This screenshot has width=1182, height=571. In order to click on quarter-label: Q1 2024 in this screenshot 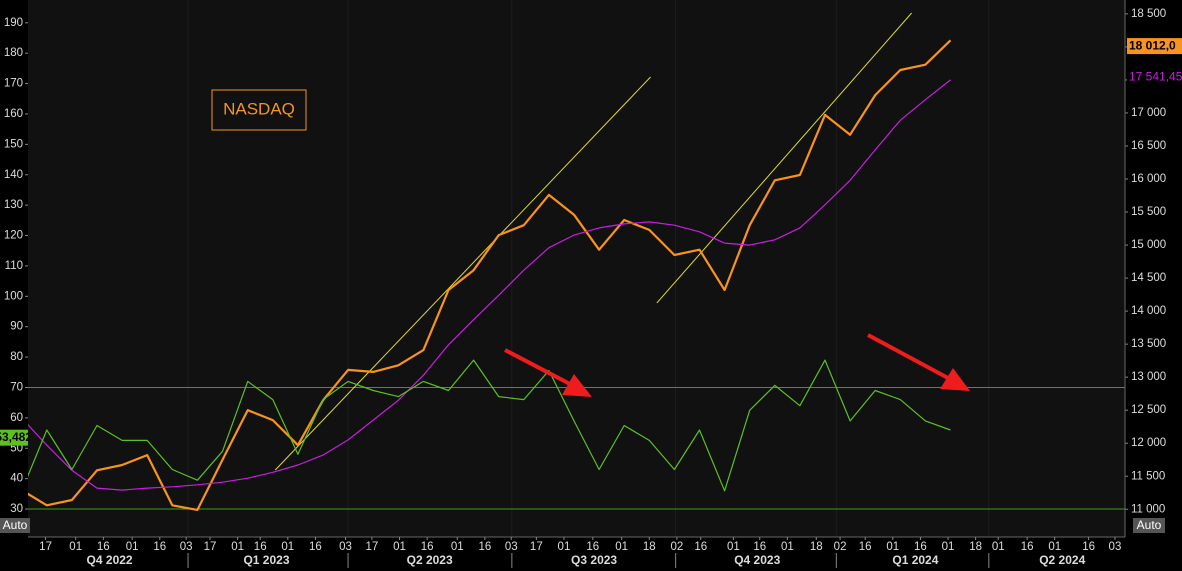, I will do `click(915, 560)`.